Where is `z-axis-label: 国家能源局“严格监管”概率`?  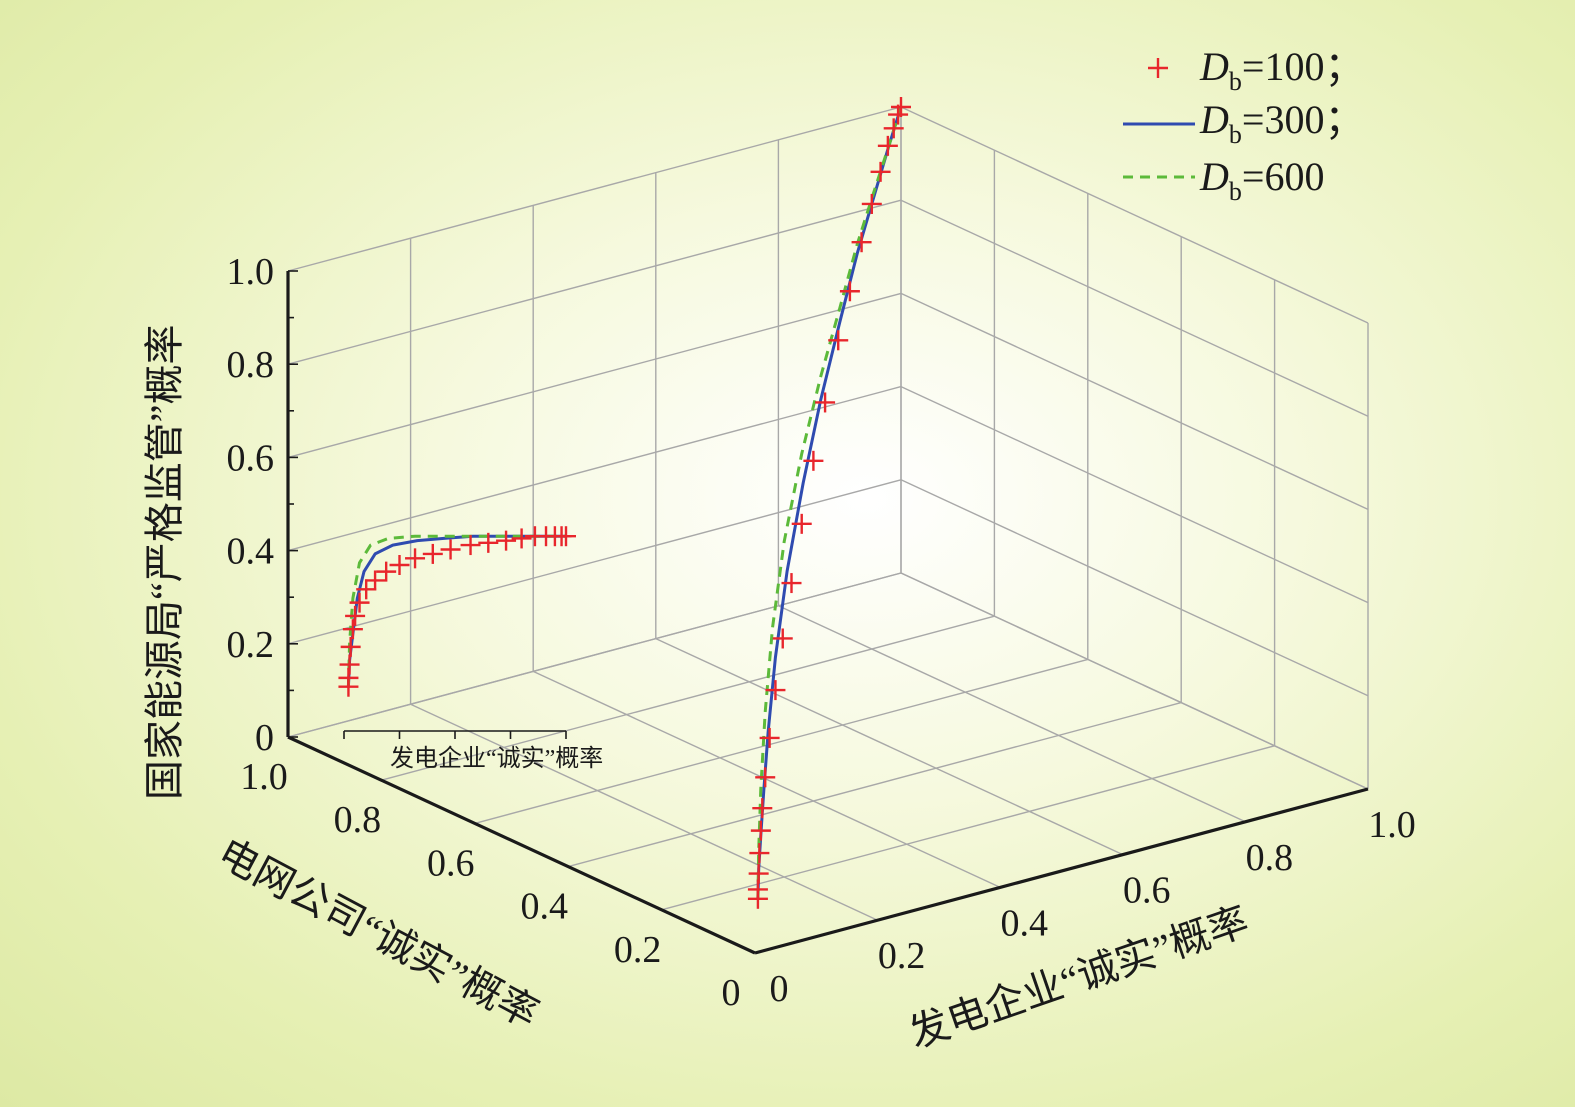
z-axis-label: 国家能源局“严格监管”概率 is located at coordinates (164, 562).